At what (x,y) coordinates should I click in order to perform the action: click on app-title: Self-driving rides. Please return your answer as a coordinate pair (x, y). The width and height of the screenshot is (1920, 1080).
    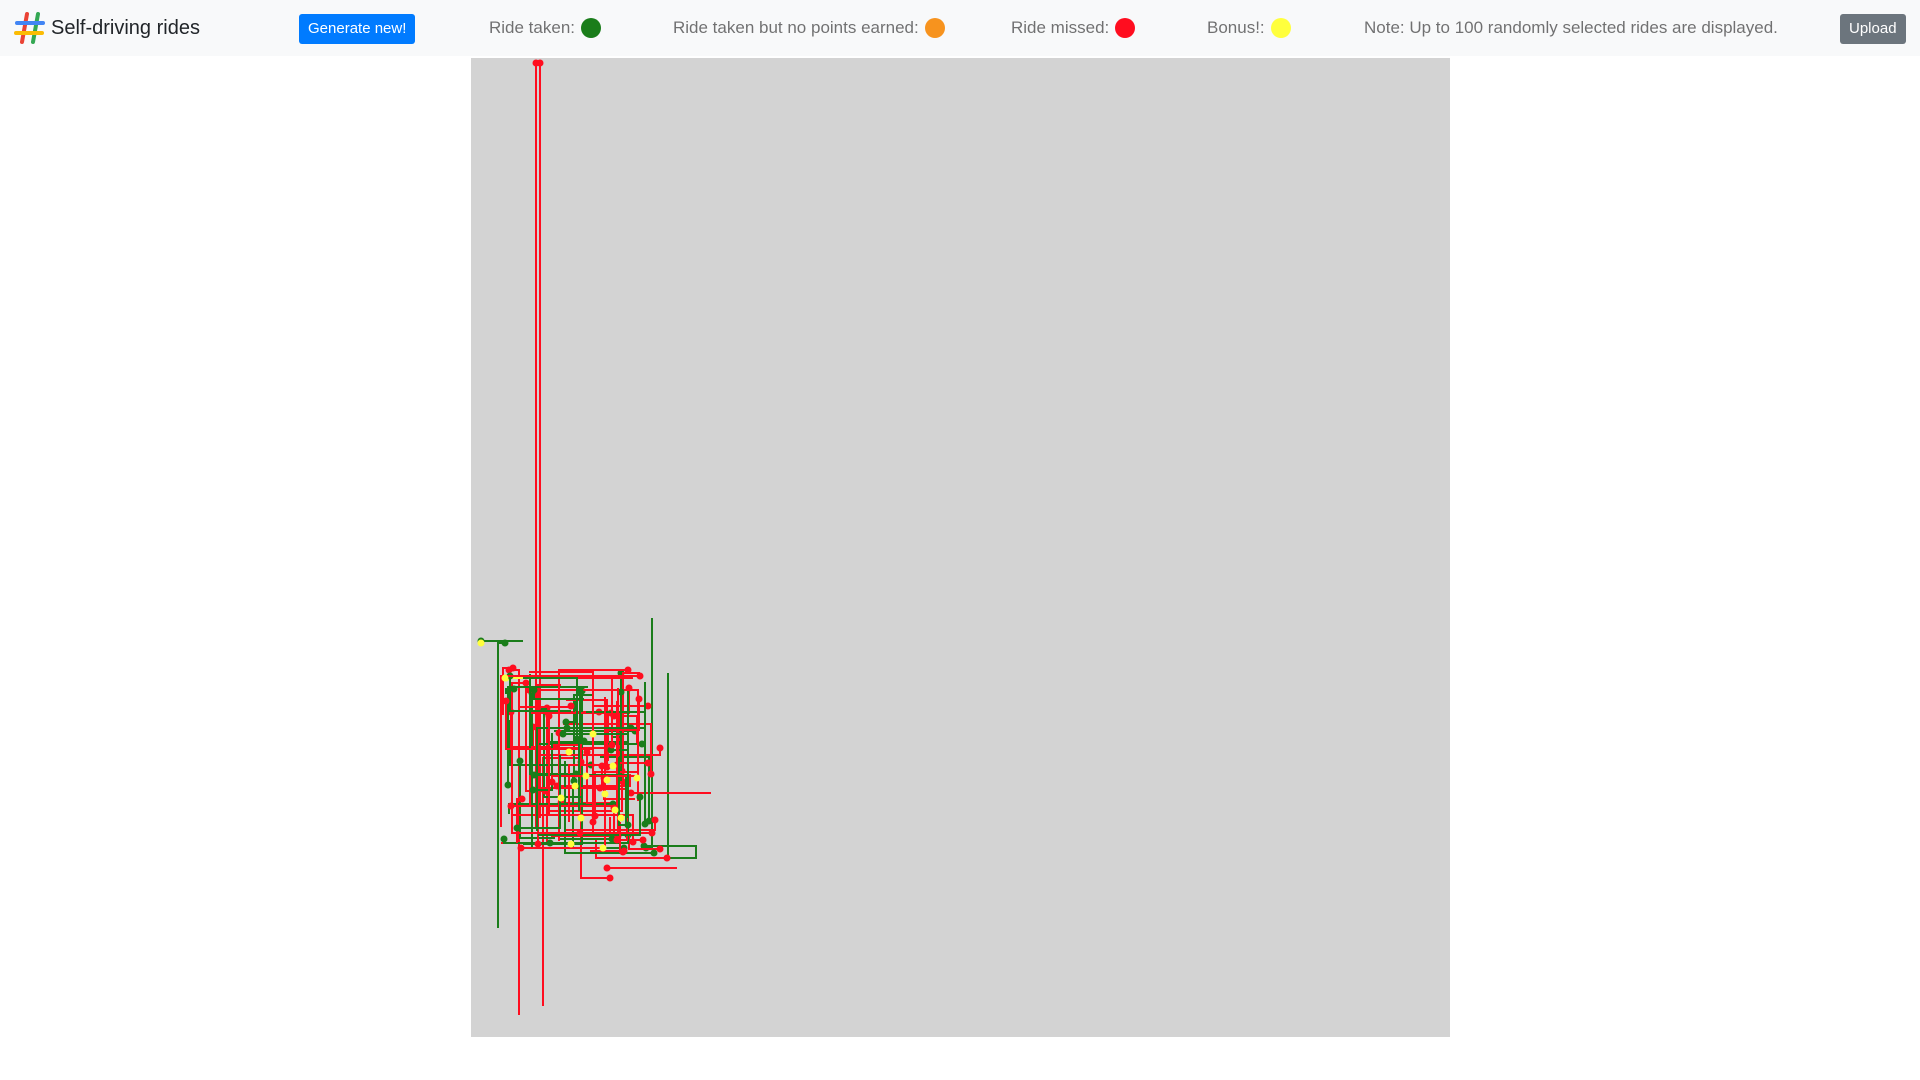
    Looking at the image, I should click on (125, 27).